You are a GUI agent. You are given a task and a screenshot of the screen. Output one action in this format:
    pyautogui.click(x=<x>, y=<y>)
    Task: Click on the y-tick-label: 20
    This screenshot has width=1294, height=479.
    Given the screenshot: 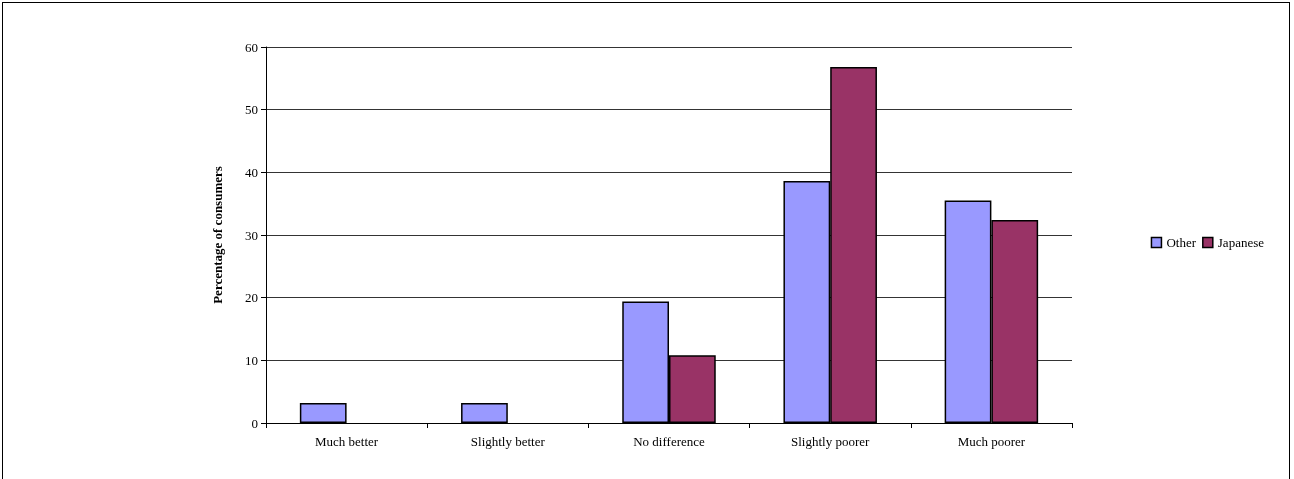 What is the action you would take?
    pyautogui.click(x=251, y=298)
    